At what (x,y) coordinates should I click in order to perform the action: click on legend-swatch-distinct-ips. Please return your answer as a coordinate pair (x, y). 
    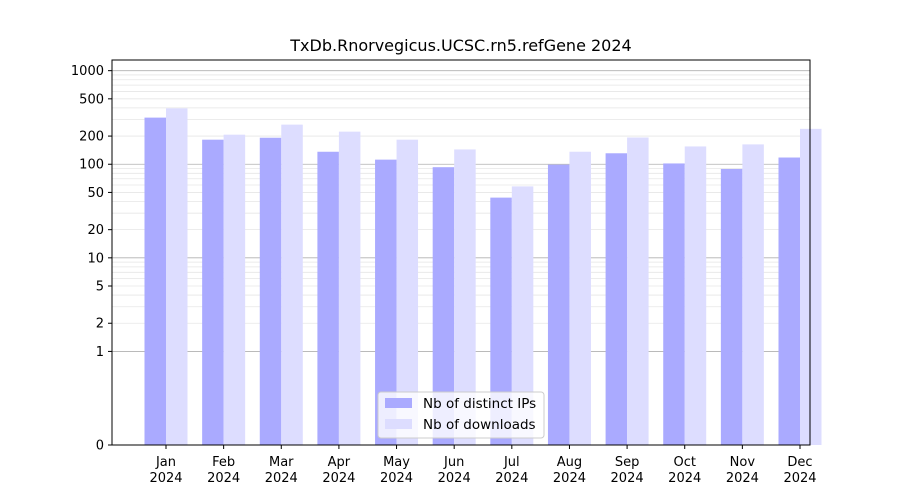
    Looking at the image, I should click on (398, 403).